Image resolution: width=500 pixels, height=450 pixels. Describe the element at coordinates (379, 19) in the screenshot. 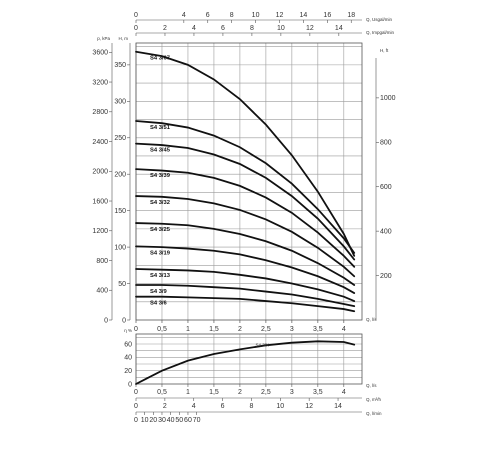

I see `top-axis-label: Q, Usgal/min` at that location.